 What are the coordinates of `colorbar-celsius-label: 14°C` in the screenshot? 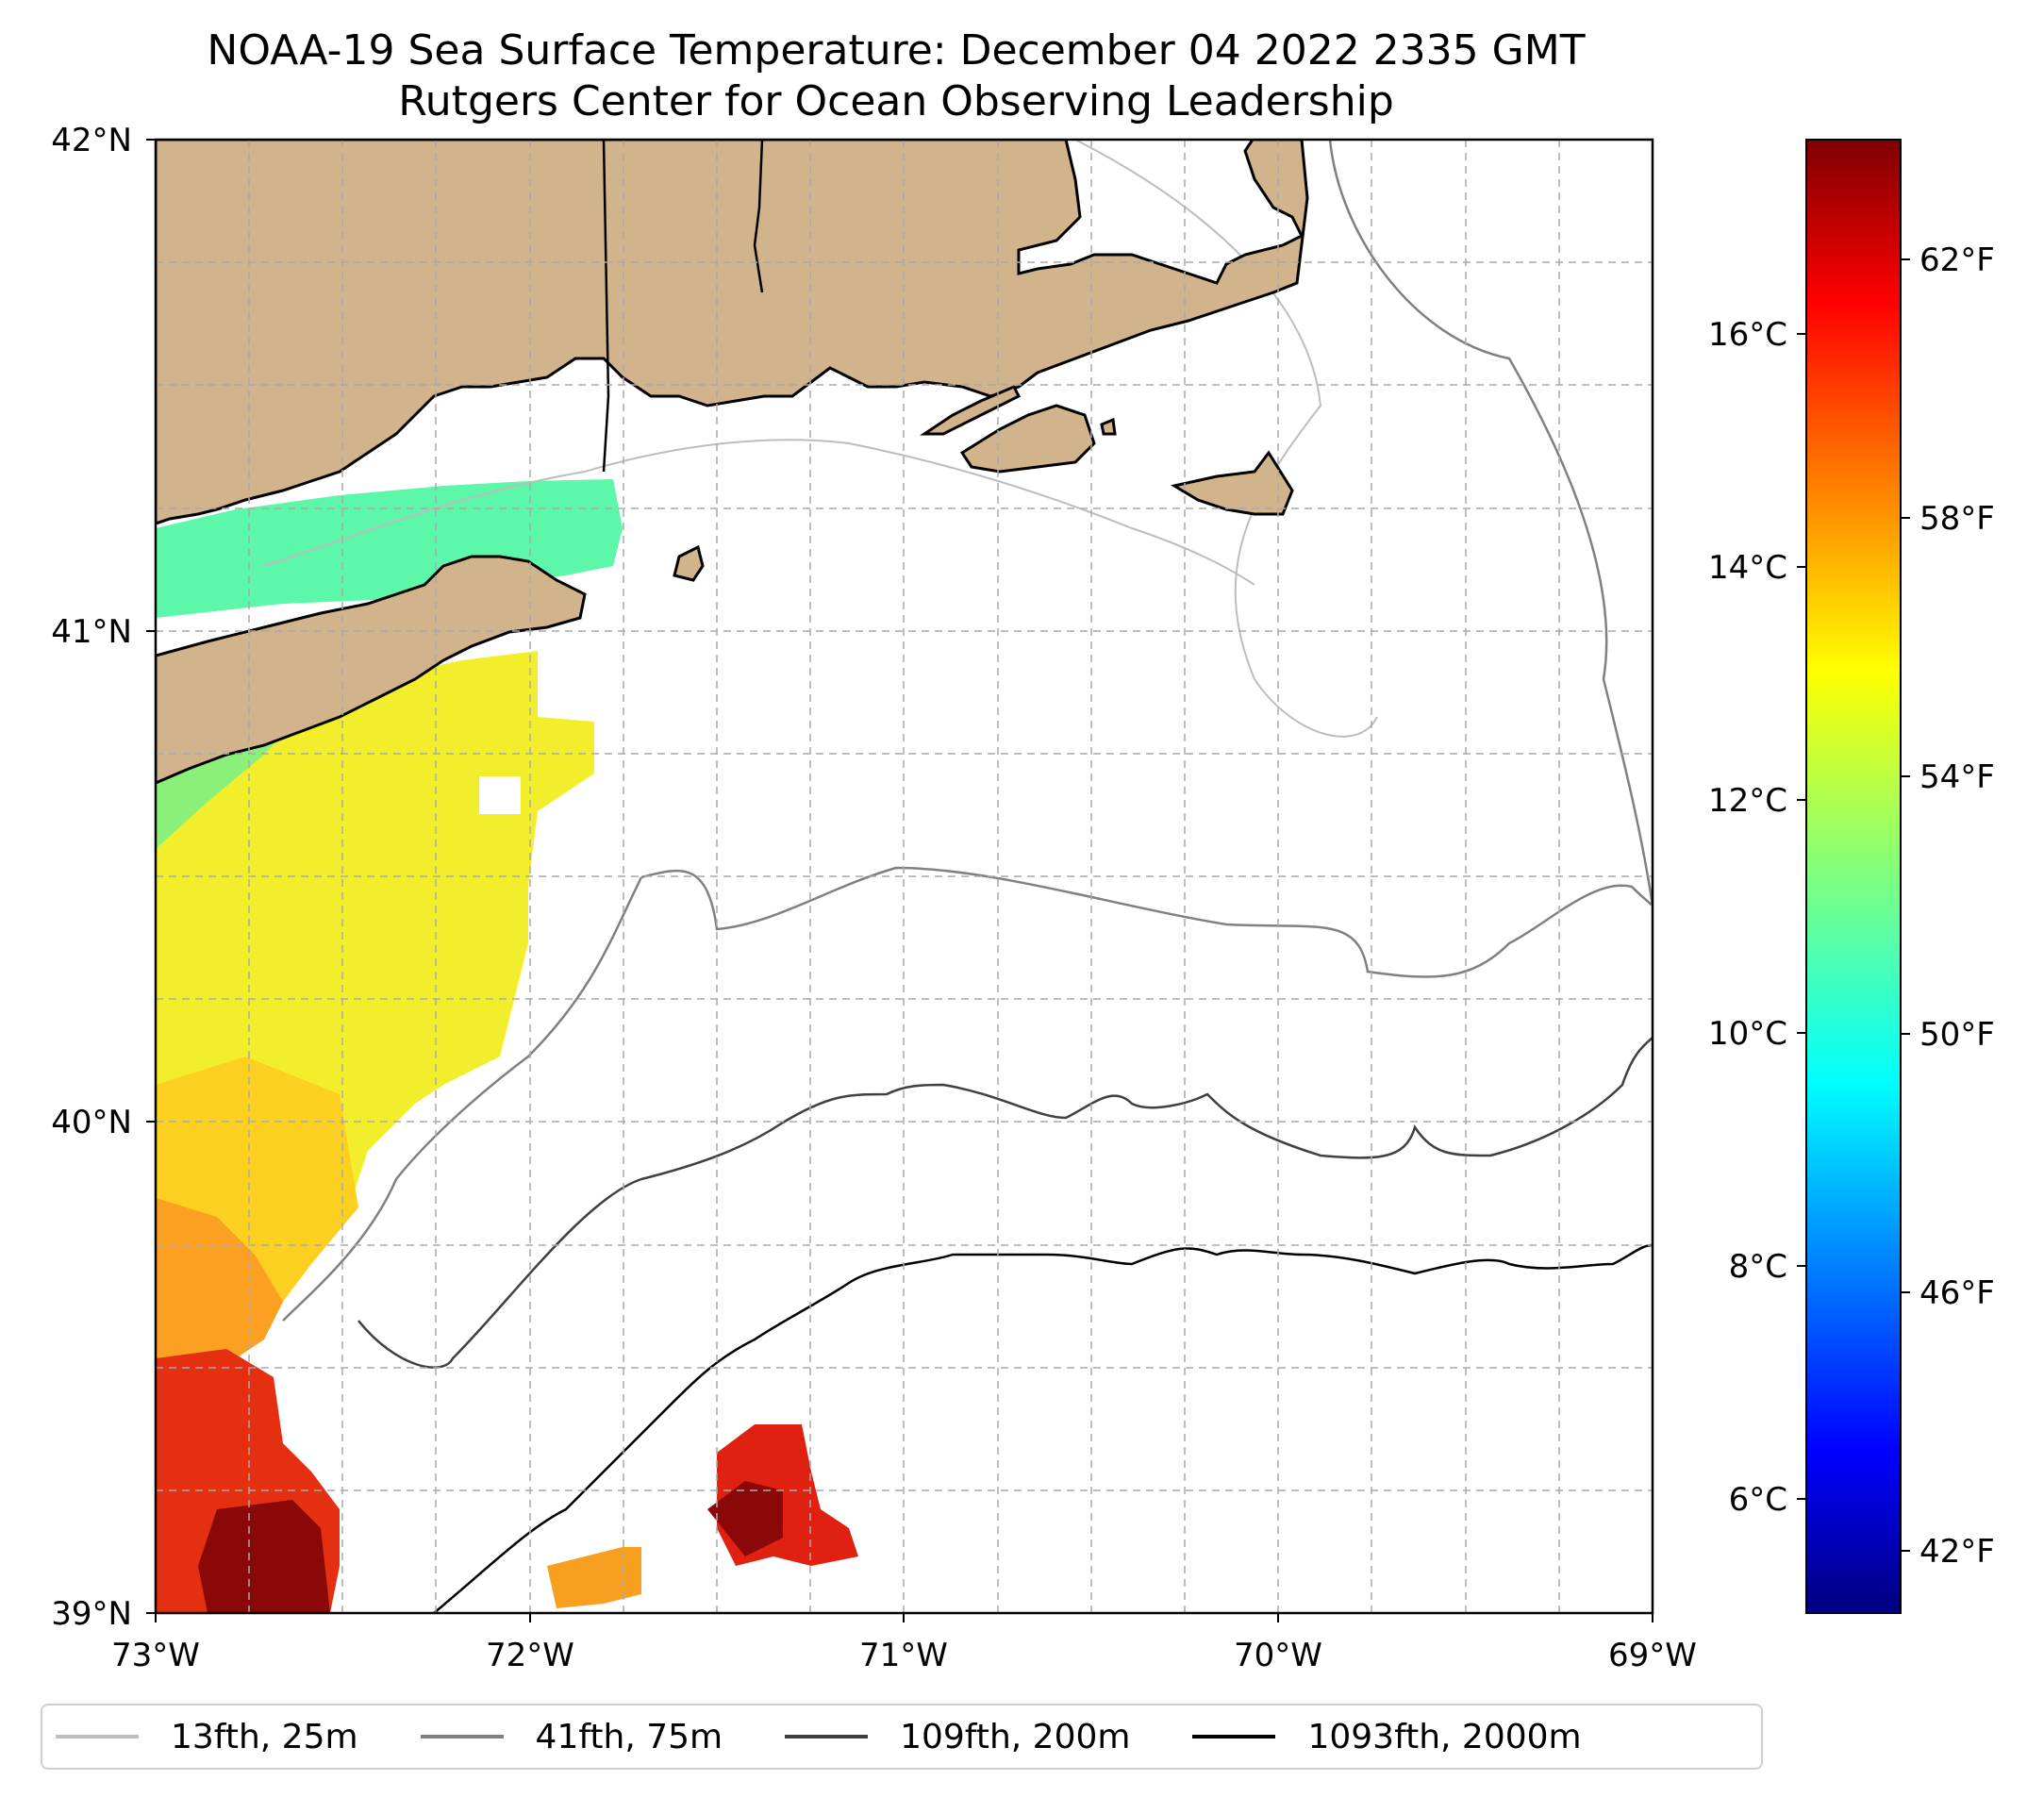 It's located at (1748, 568).